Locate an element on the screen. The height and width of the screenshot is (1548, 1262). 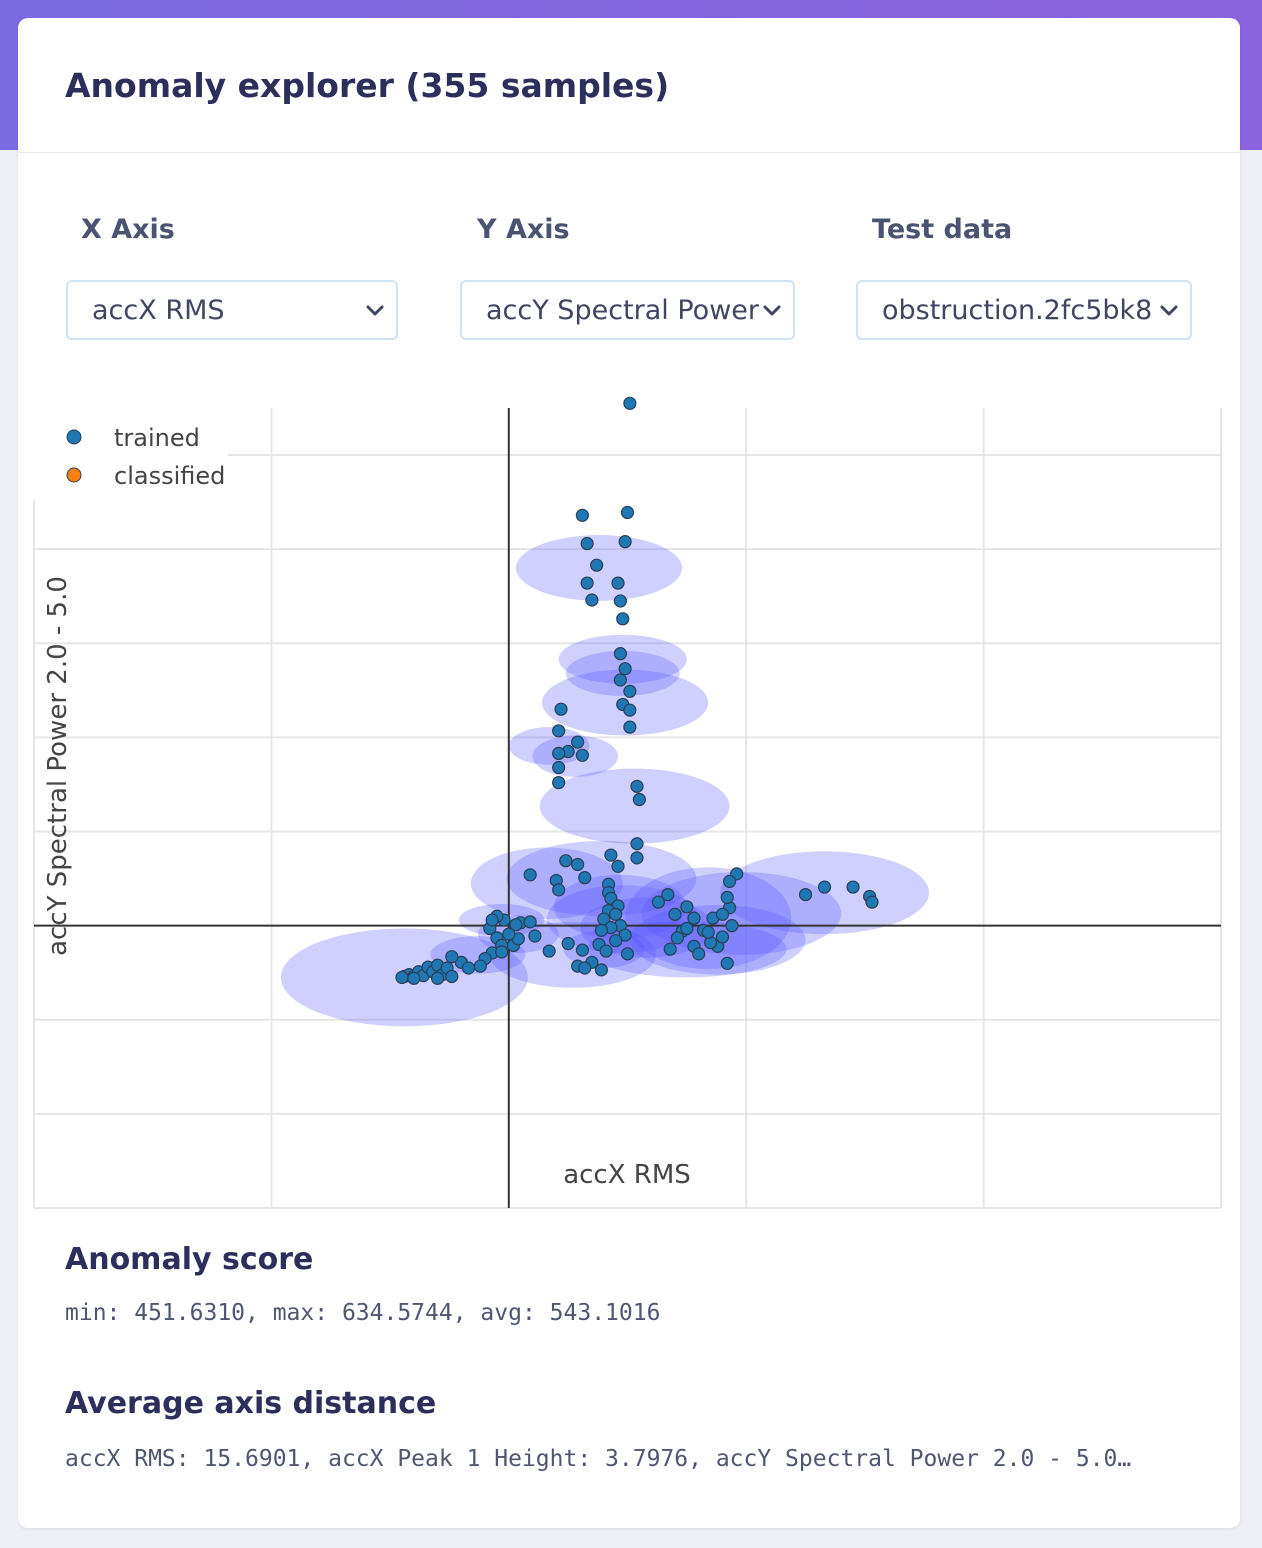
test-data-select: obstruction.2fc5bk8 is located at coordinates (1024, 310).